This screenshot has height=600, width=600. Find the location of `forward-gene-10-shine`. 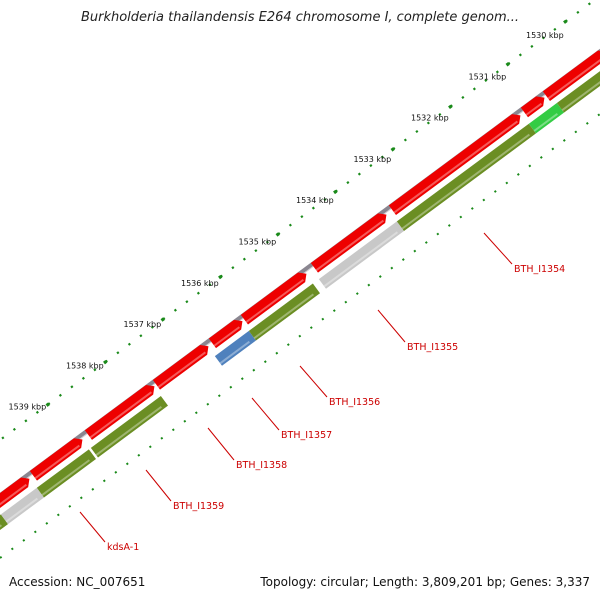

forward-gene-10-shine is located at coordinates (573, 79).